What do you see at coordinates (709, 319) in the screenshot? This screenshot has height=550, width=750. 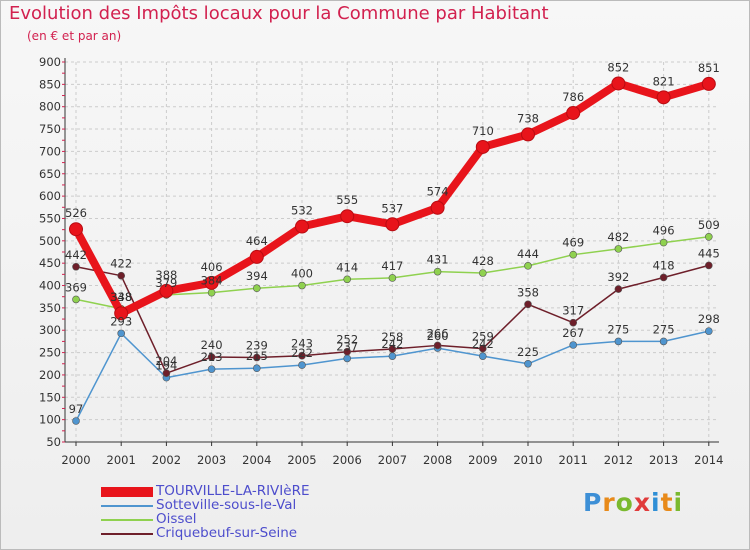 I see `data-label: 298` at bounding box center [709, 319].